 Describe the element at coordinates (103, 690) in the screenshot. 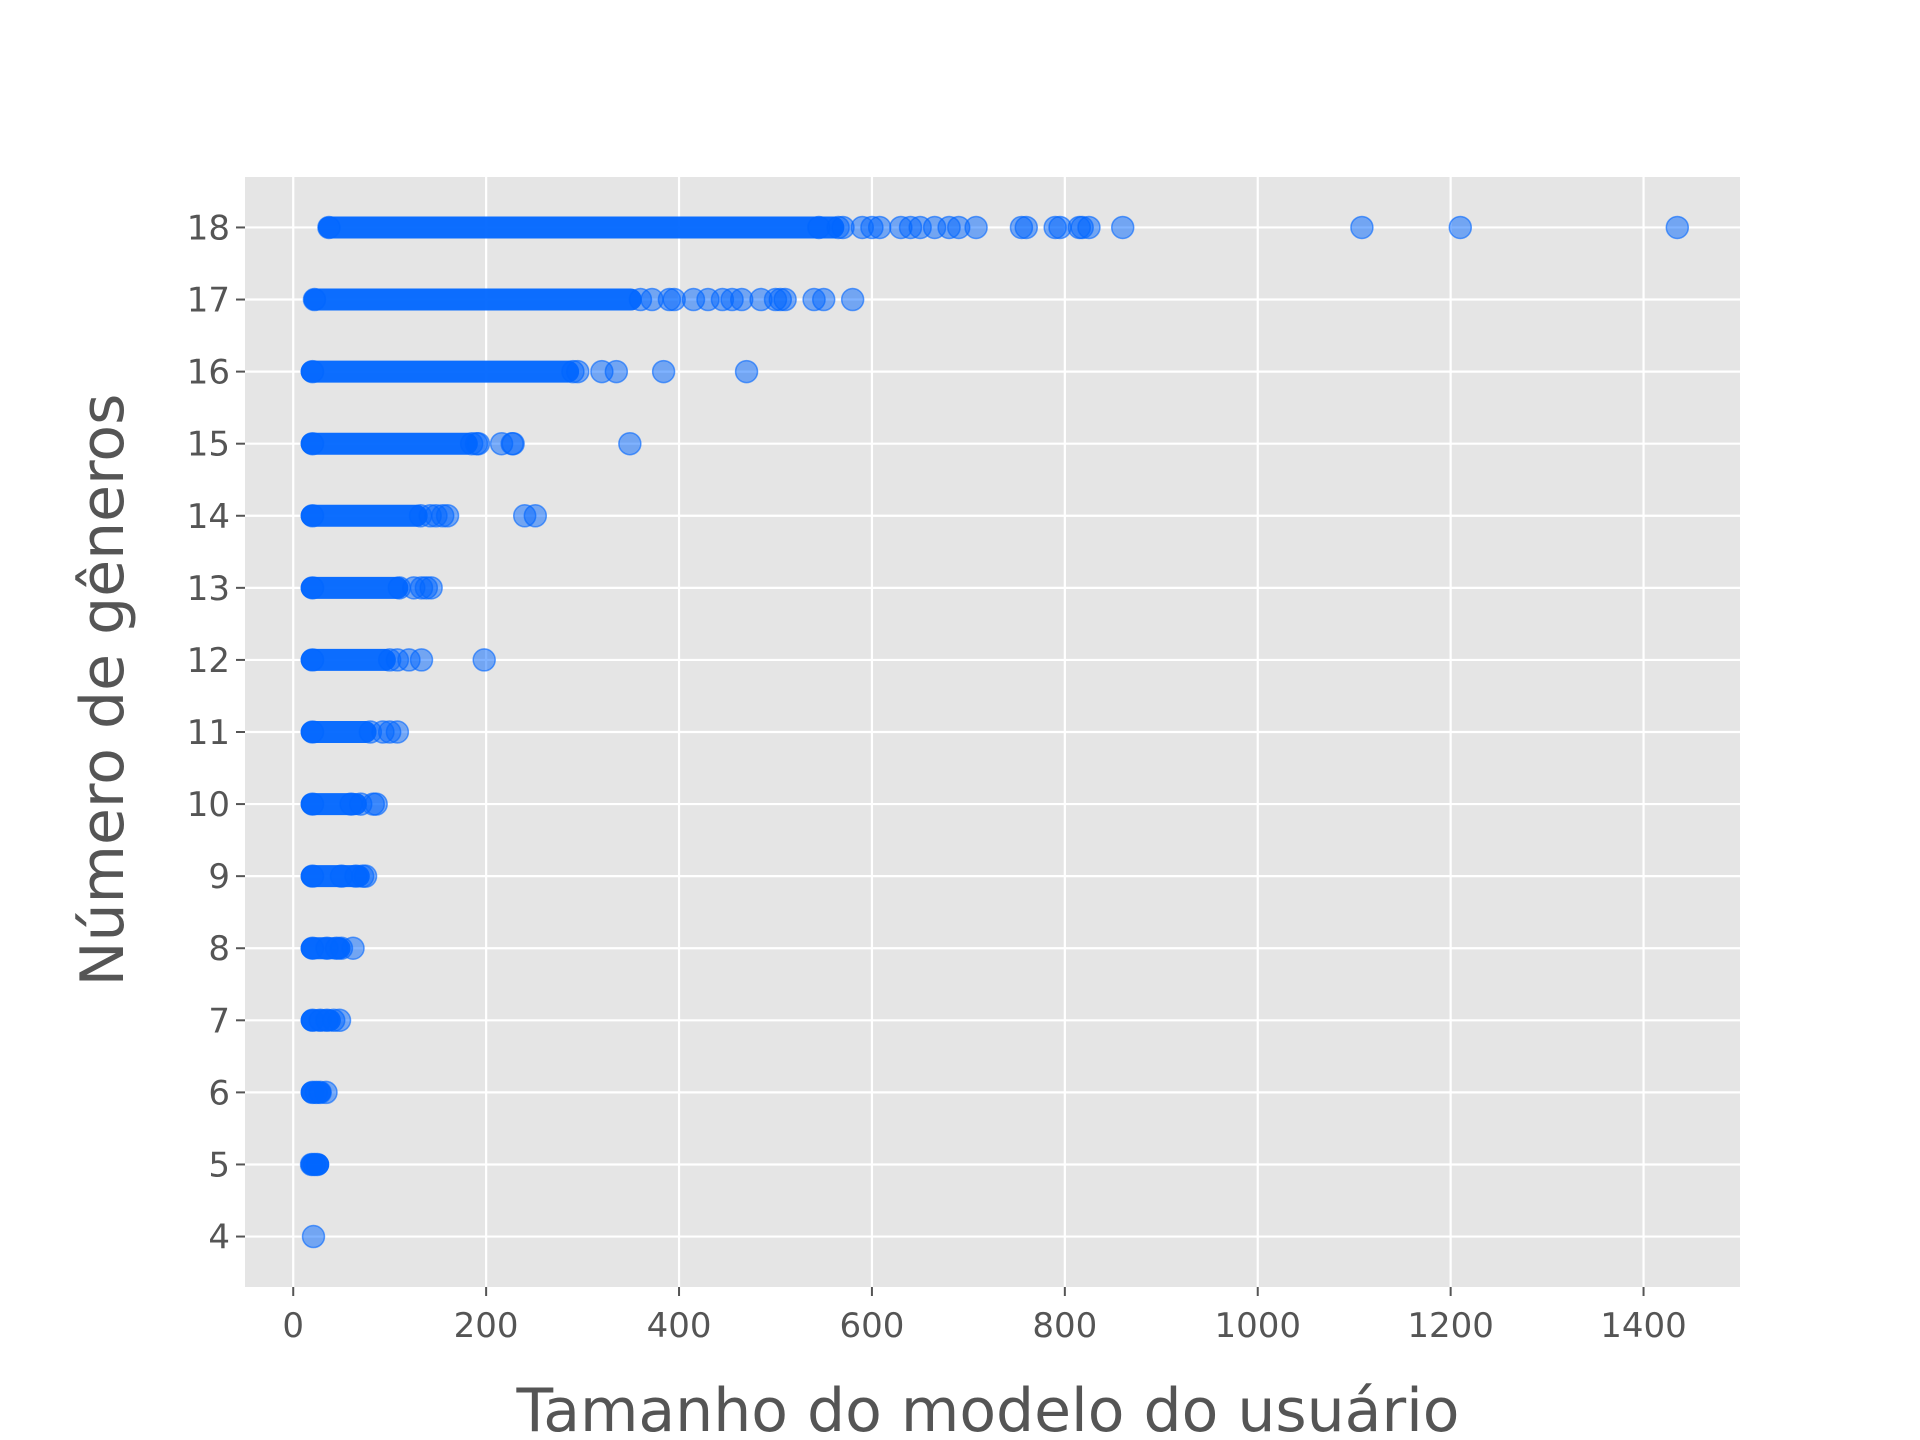

I see `y-axis-label: Número de gêneros` at that location.